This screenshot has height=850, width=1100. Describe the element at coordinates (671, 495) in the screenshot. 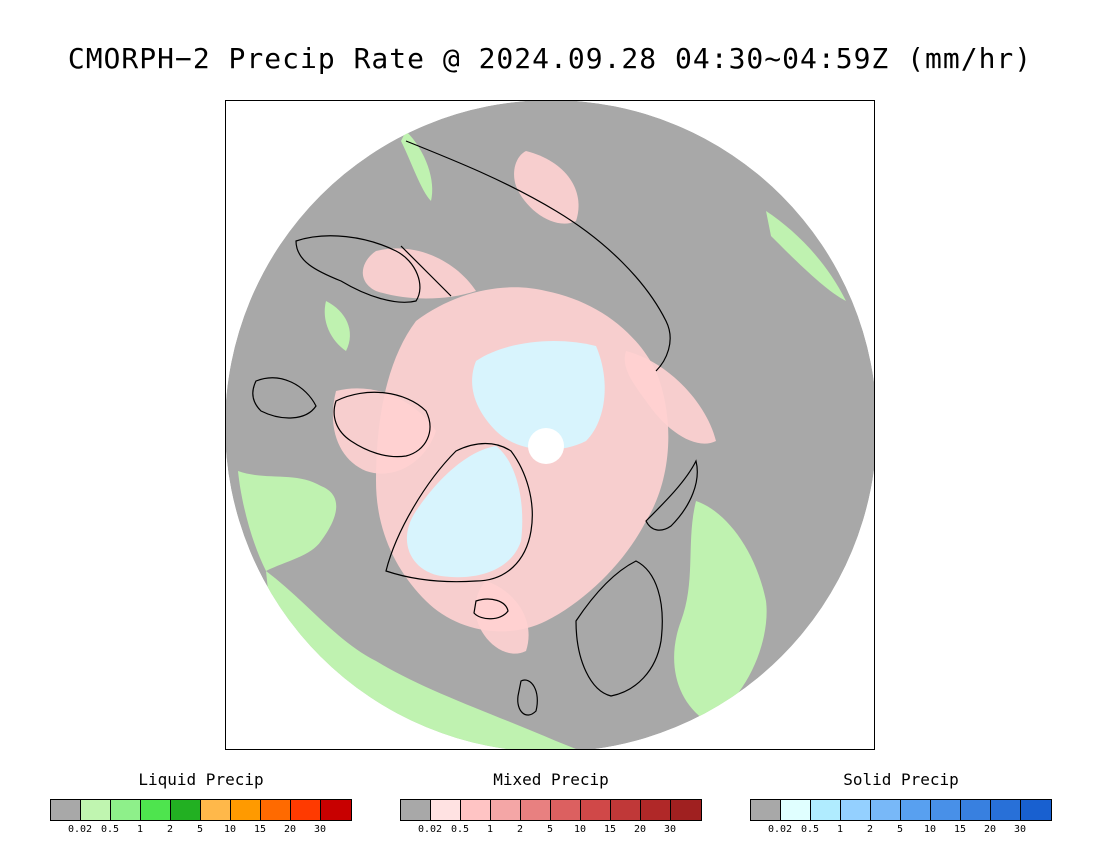

I see `coastline-novaya-zemlya` at that location.